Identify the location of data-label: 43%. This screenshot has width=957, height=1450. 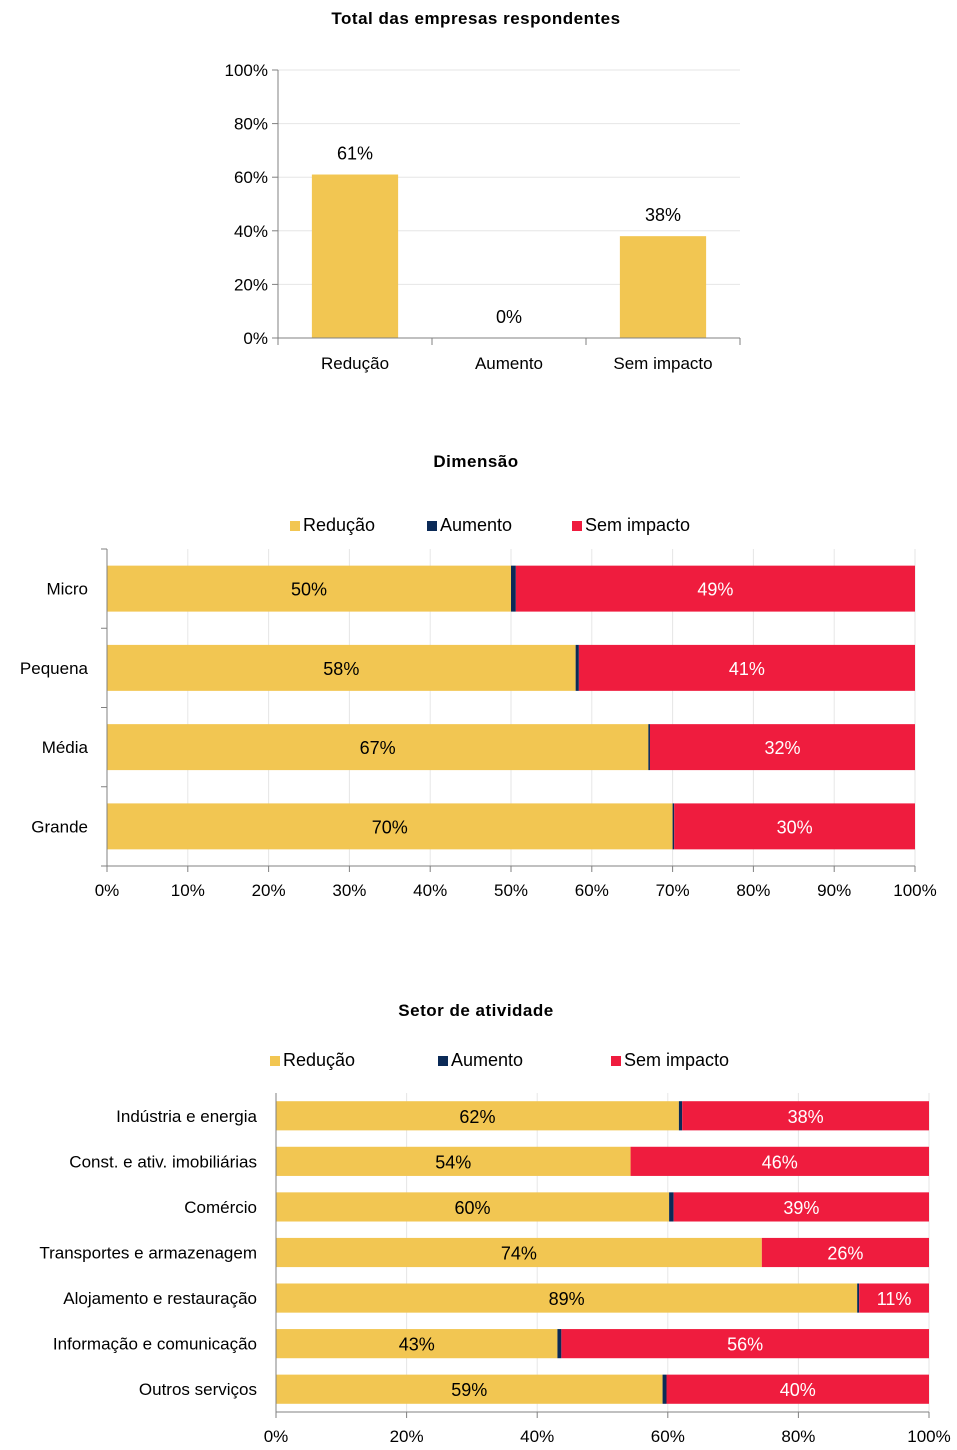
(417, 1345).